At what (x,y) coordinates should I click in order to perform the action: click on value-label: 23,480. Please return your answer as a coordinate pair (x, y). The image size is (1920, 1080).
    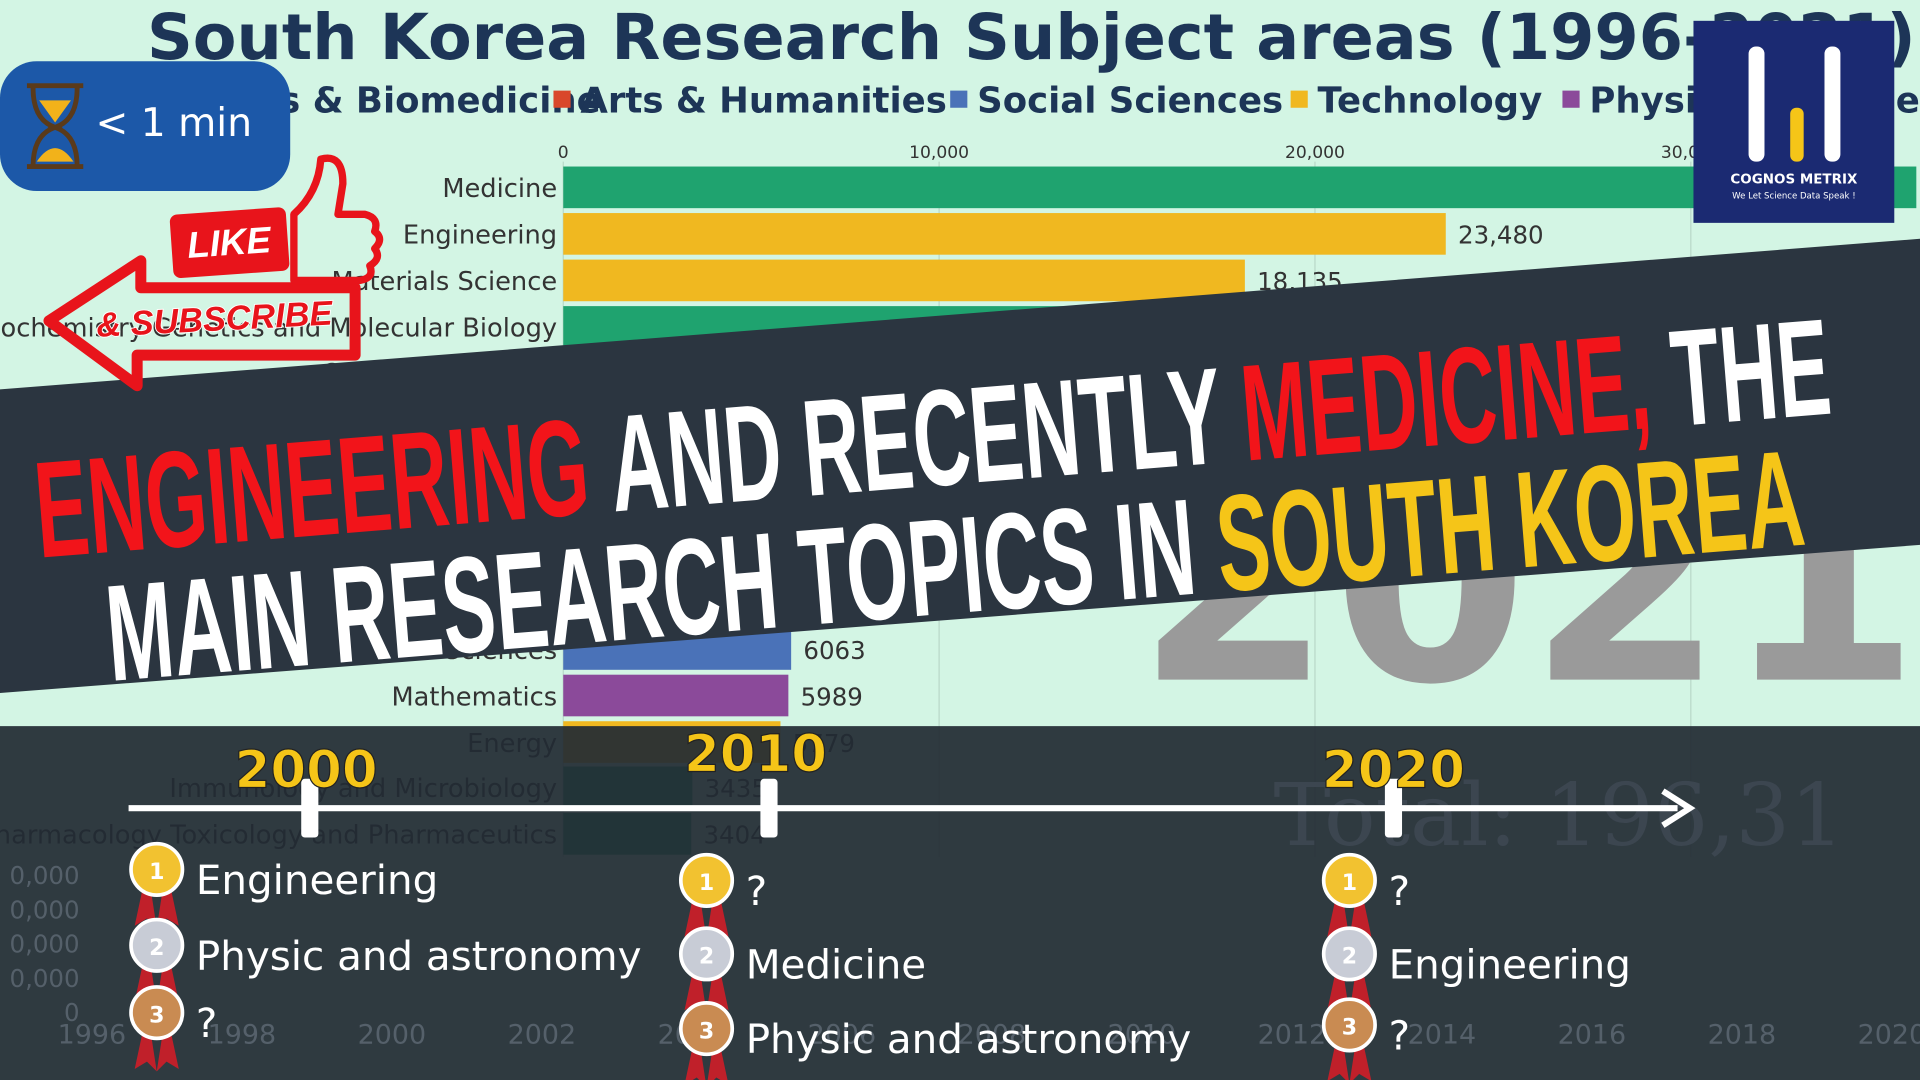
    Looking at the image, I should click on (1501, 235).